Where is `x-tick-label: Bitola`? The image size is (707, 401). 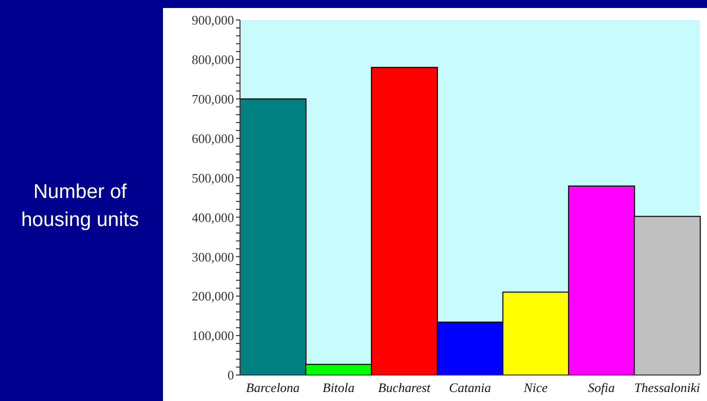
x-tick-label: Bitola is located at coordinates (338, 388).